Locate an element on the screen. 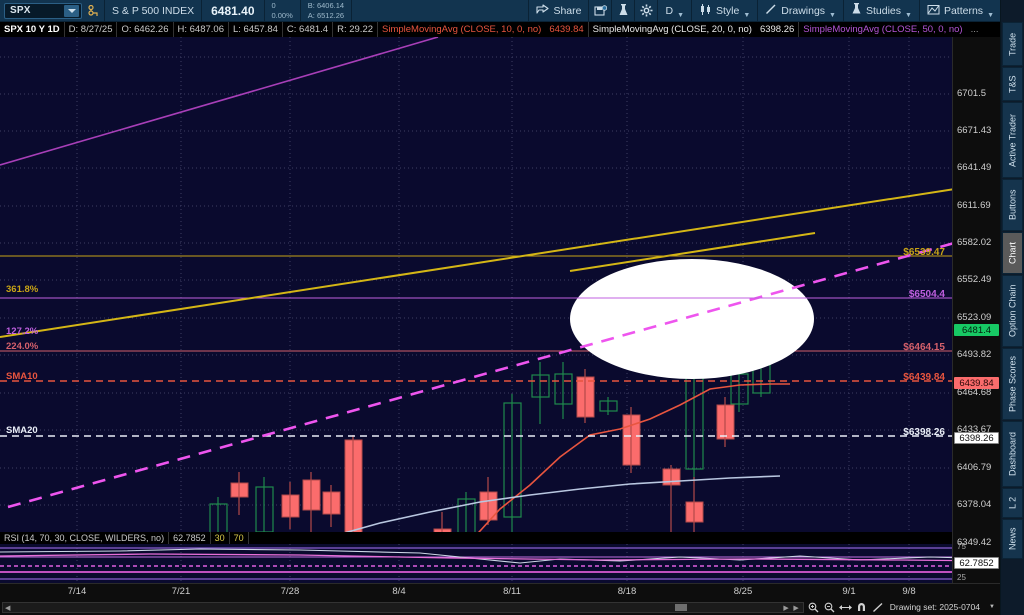 The width and height of the screenshot is (1024, 615). scroll-right-icon: ▶ is located at coordinates (786, 608).